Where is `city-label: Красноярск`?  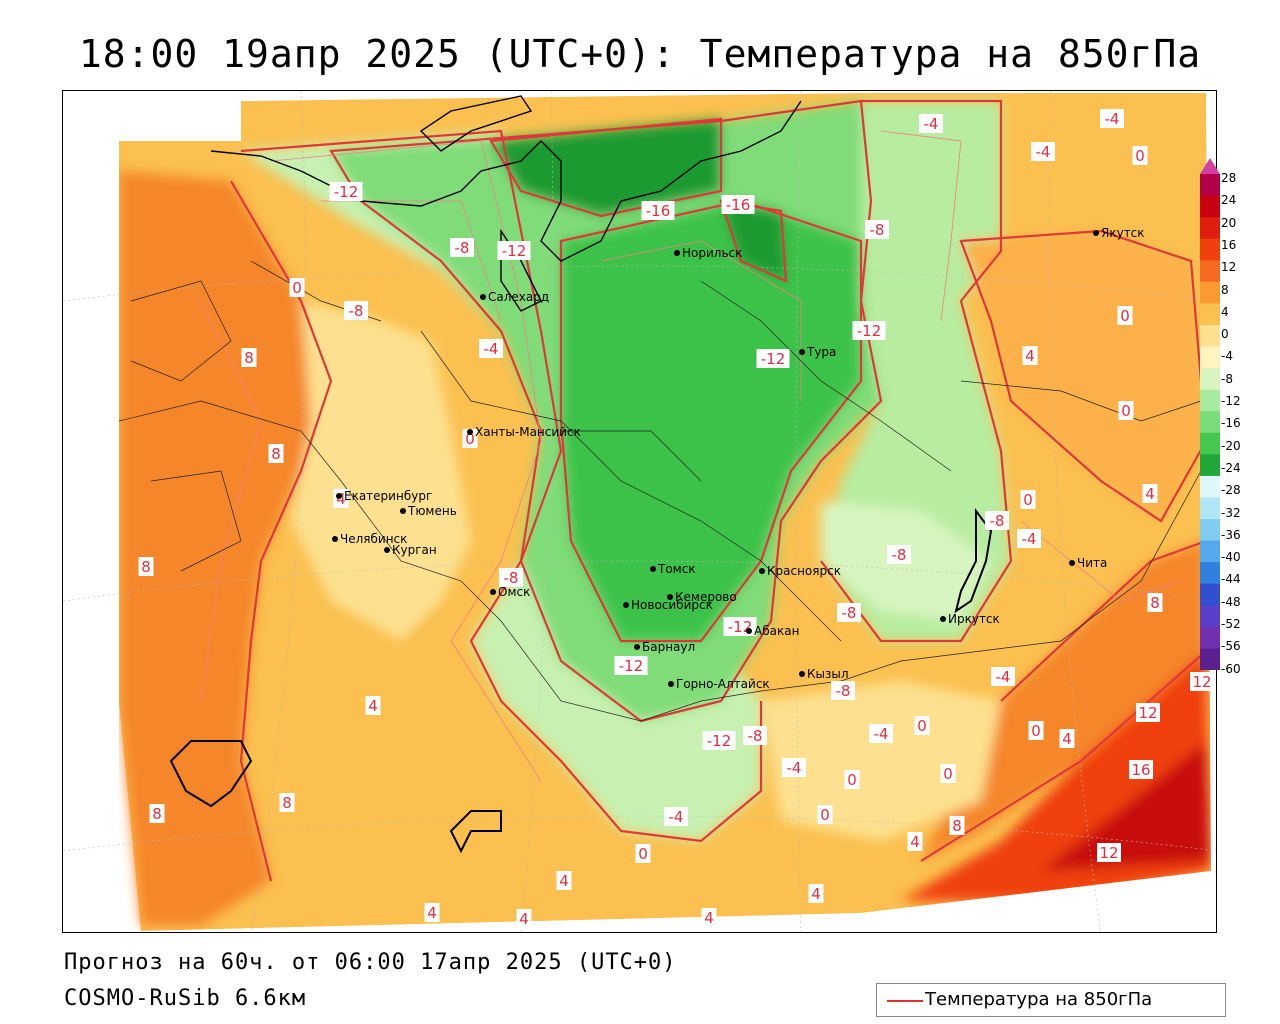
city-label: Красноярск is located at coordinates (804, 571).